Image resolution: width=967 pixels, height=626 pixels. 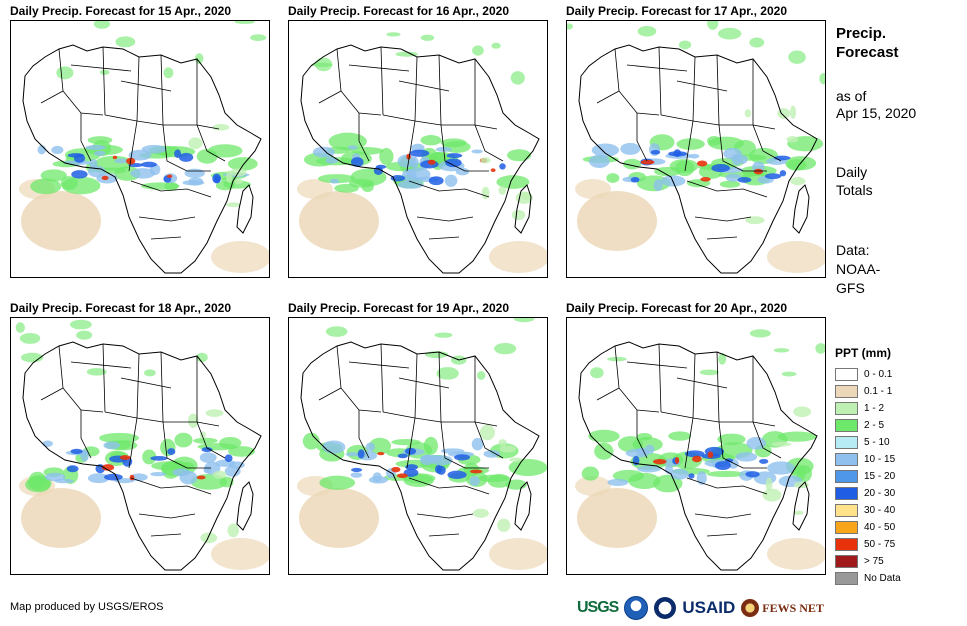 I want to click on africa-coastline, so click(x=698, y=159).